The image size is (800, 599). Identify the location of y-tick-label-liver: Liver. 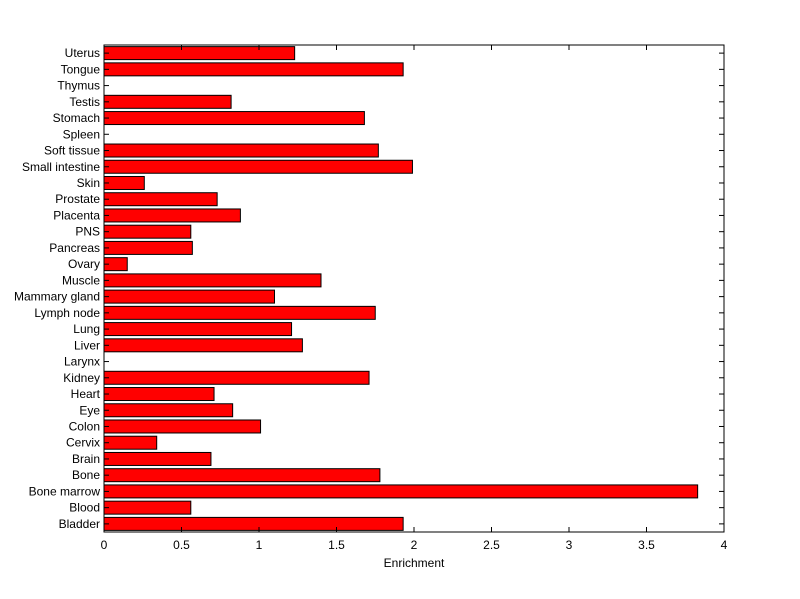
(87, 345).